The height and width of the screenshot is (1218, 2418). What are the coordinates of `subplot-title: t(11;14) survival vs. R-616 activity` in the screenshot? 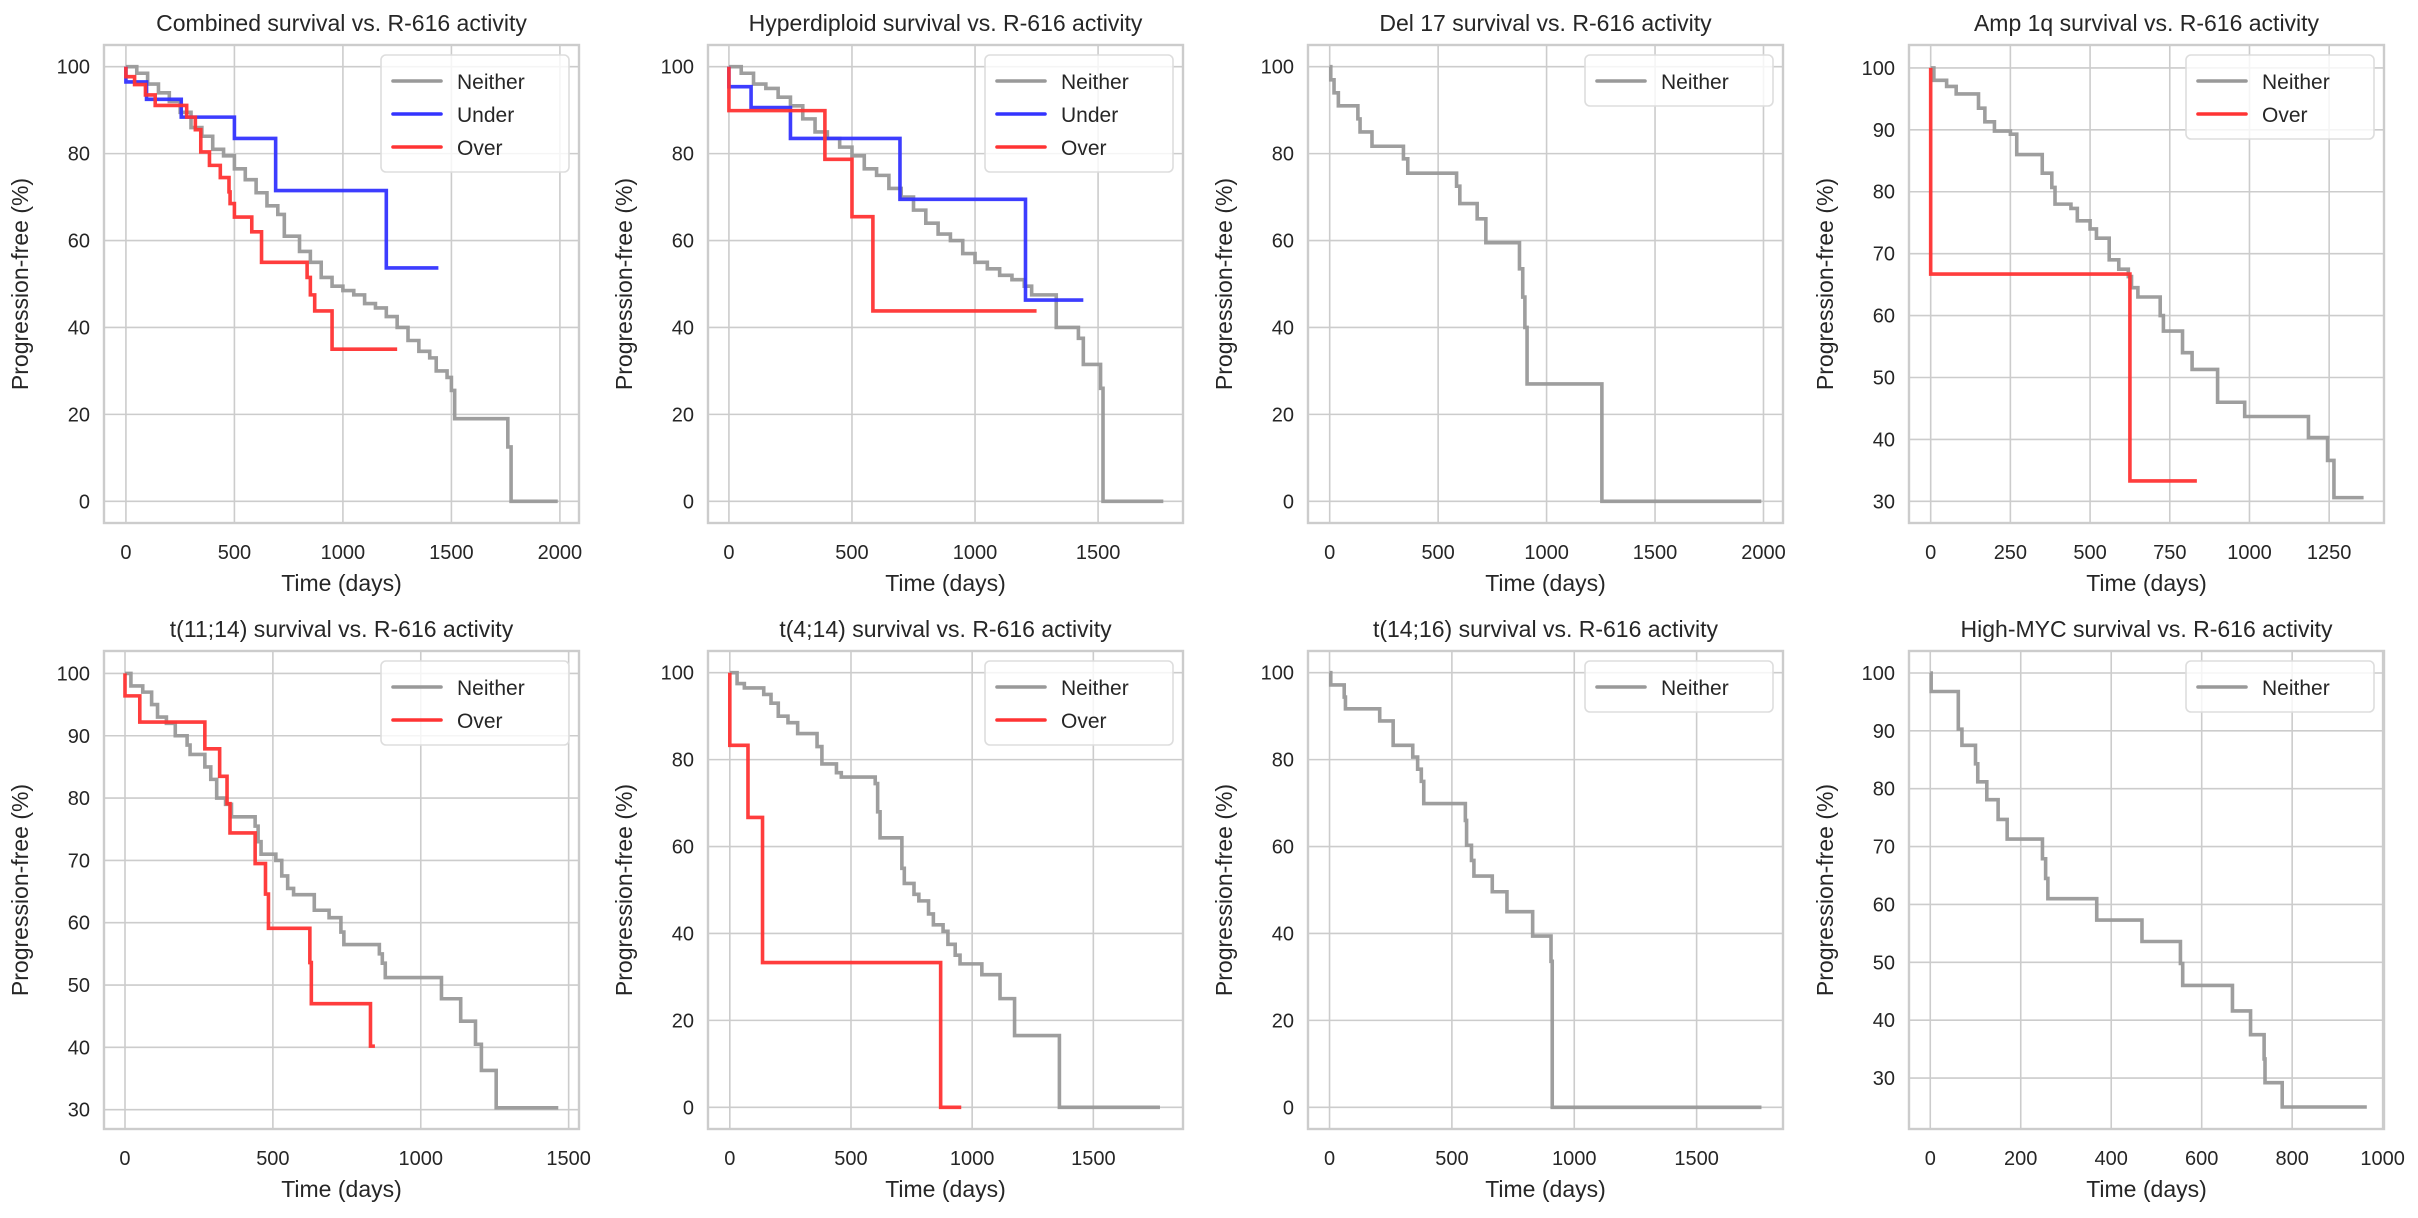 It's located at (342, 629).